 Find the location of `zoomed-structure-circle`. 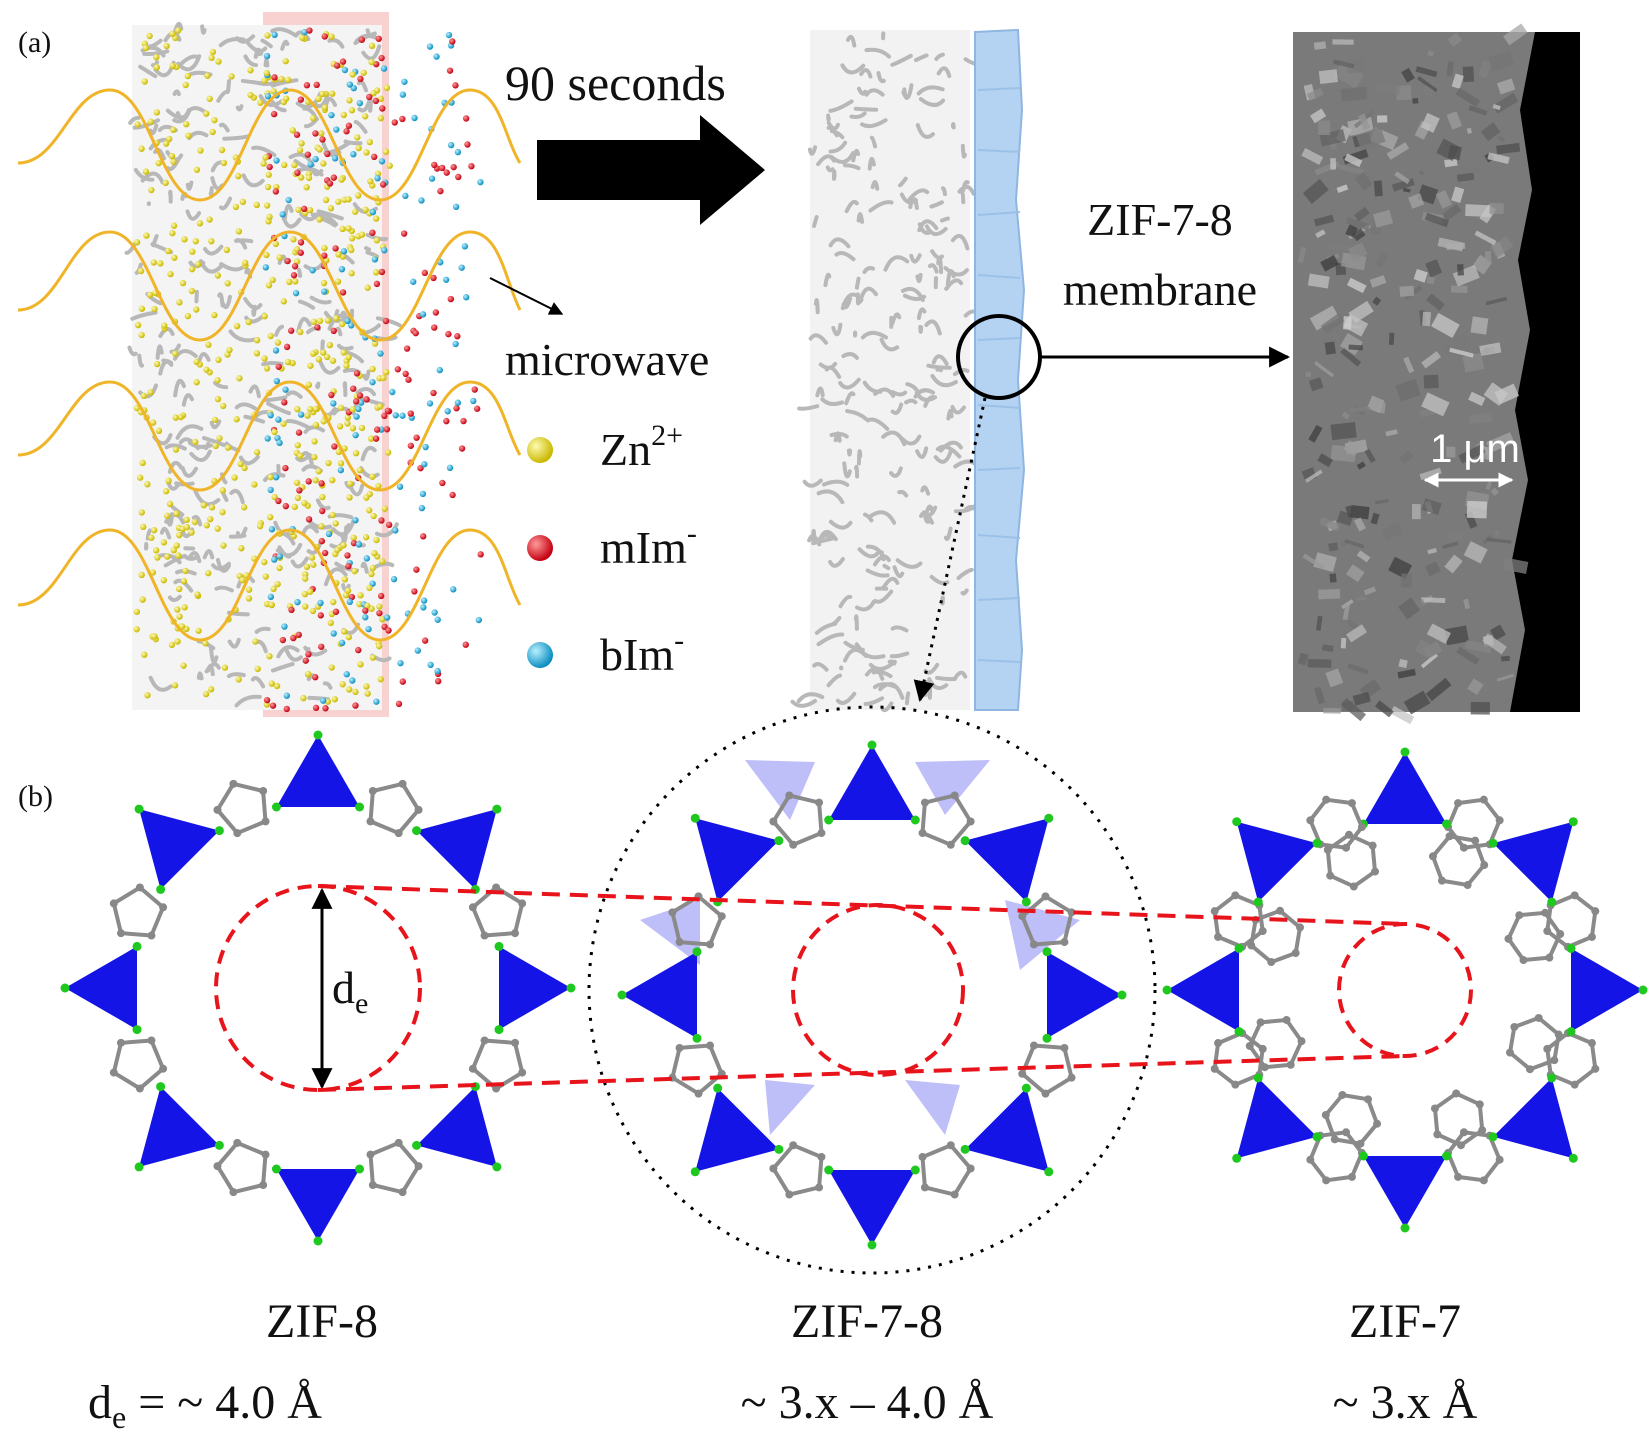

zoomed-structure-circle is located at coordinates (872, 990).